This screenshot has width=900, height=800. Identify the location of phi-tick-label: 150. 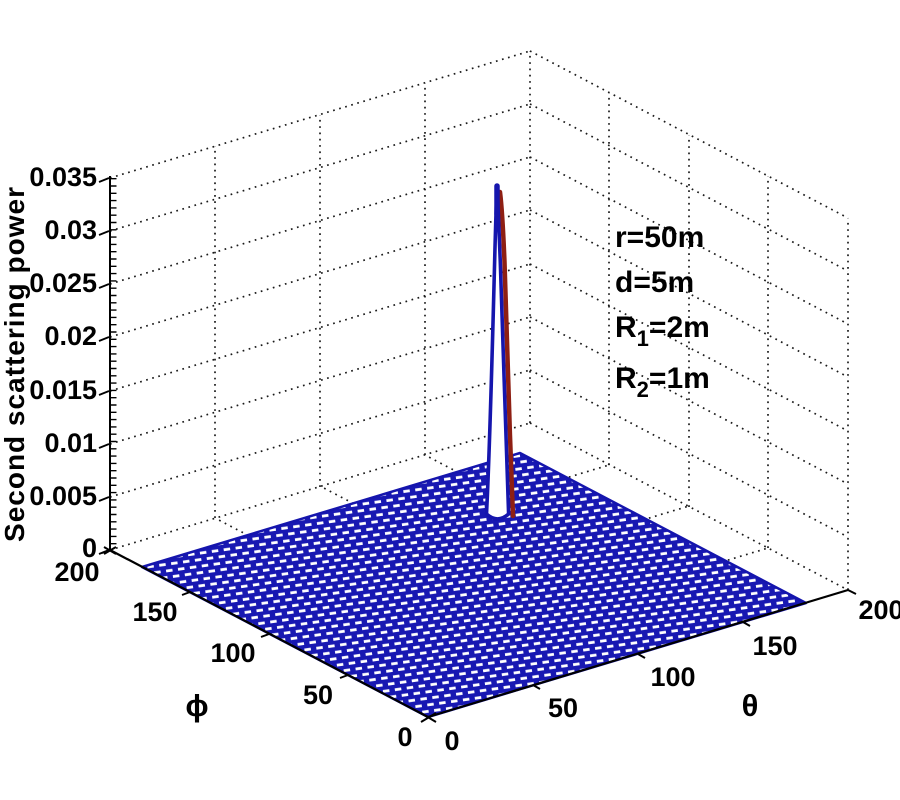
(154, 612).